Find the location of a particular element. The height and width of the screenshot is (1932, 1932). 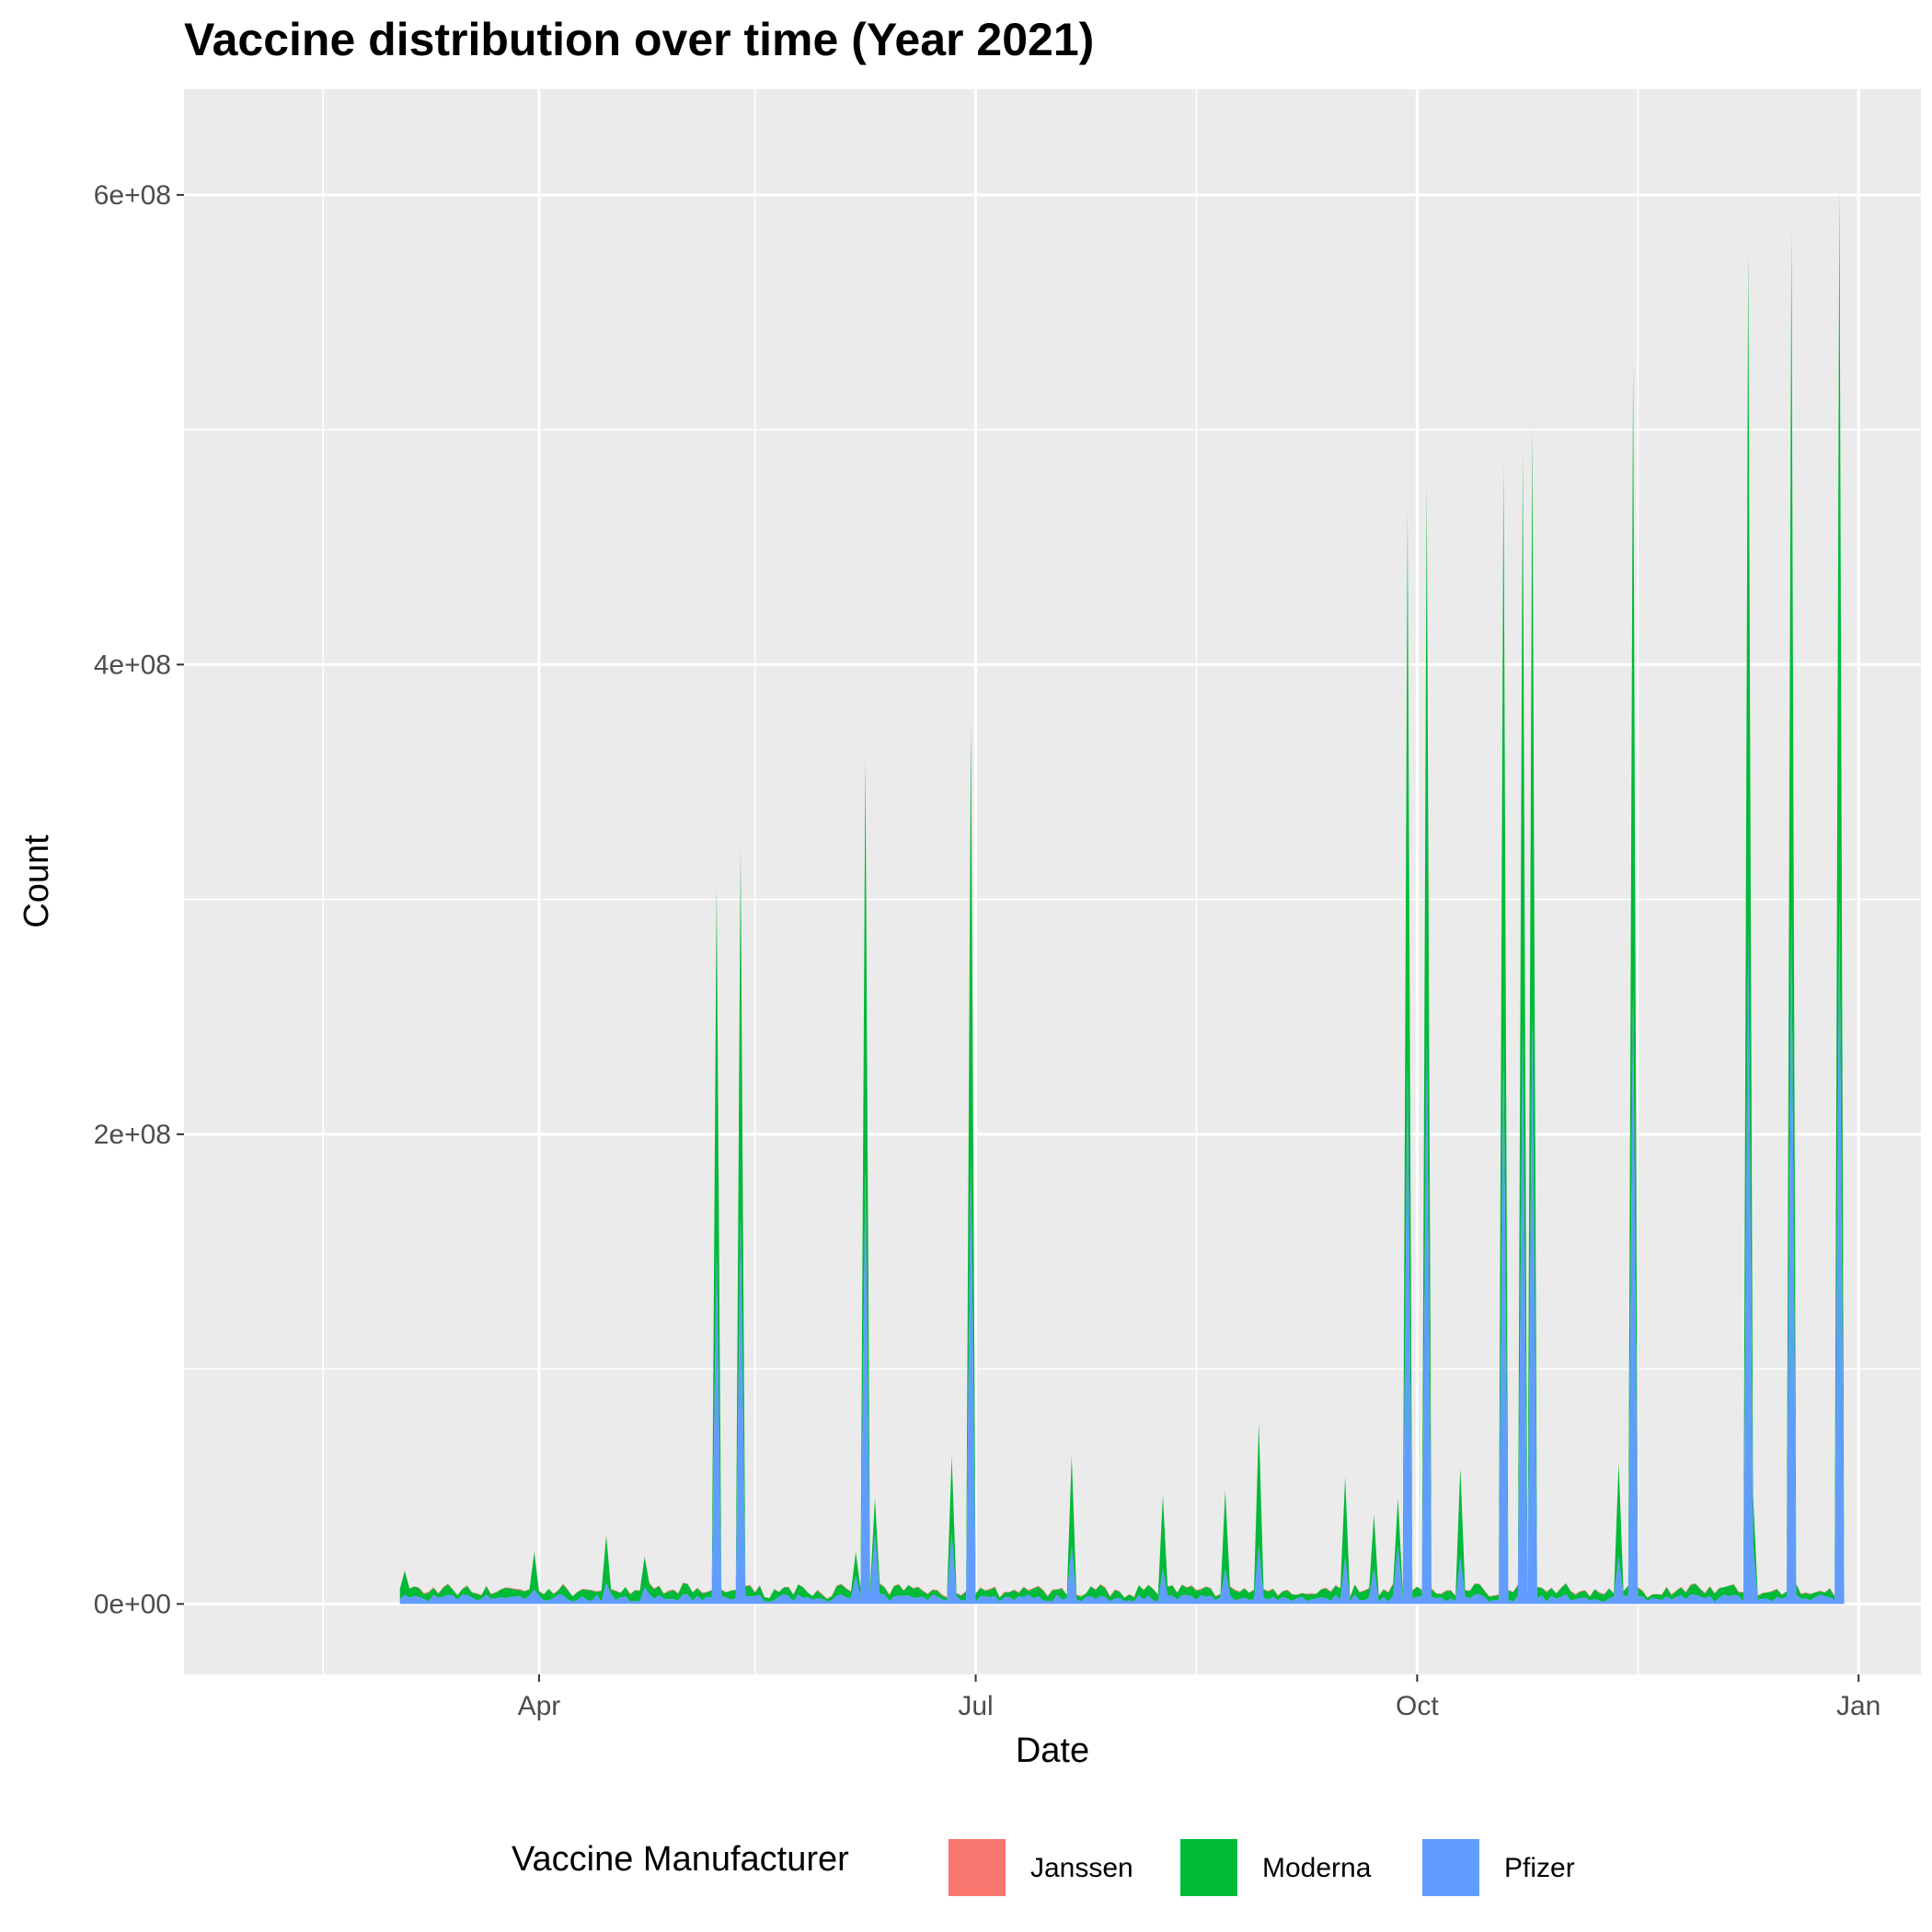

legend-entries: Janssen Moderna Pfizer is located at coordinates (1261, 1867).